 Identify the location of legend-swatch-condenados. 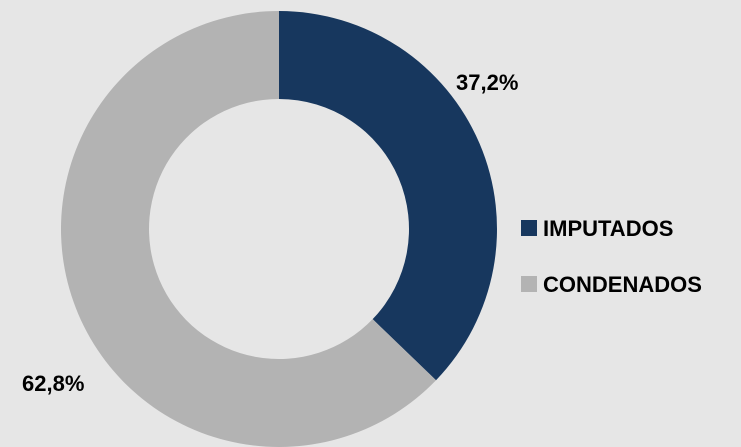
(529, 284).